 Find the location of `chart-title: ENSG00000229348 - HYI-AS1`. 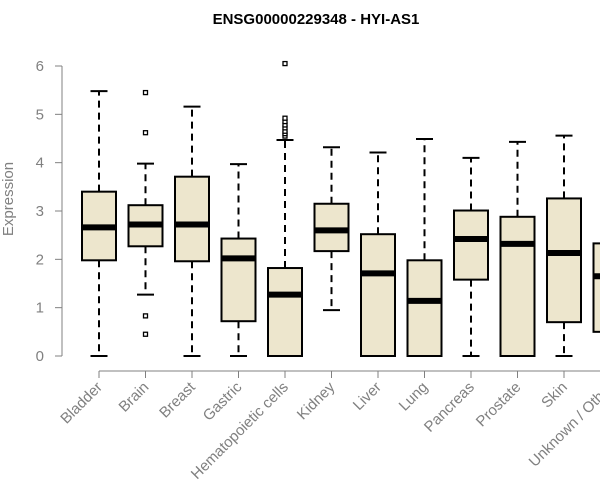

chart-title: ENSG00000229348 - HYI-AS1 is located at coordinates (316, 19).